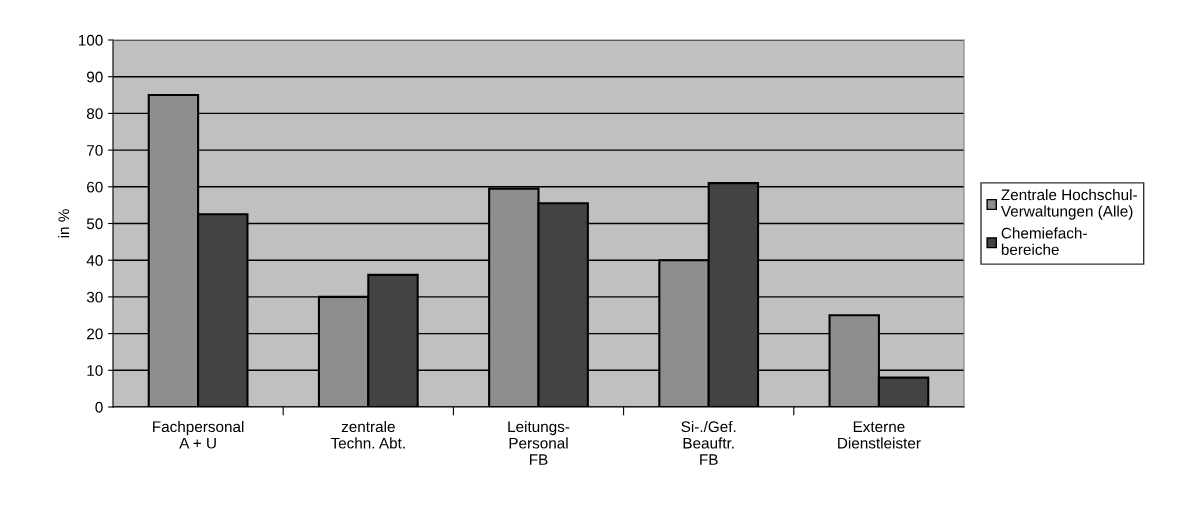  I want to click on y-axis-title: in %, so click(63, 223).